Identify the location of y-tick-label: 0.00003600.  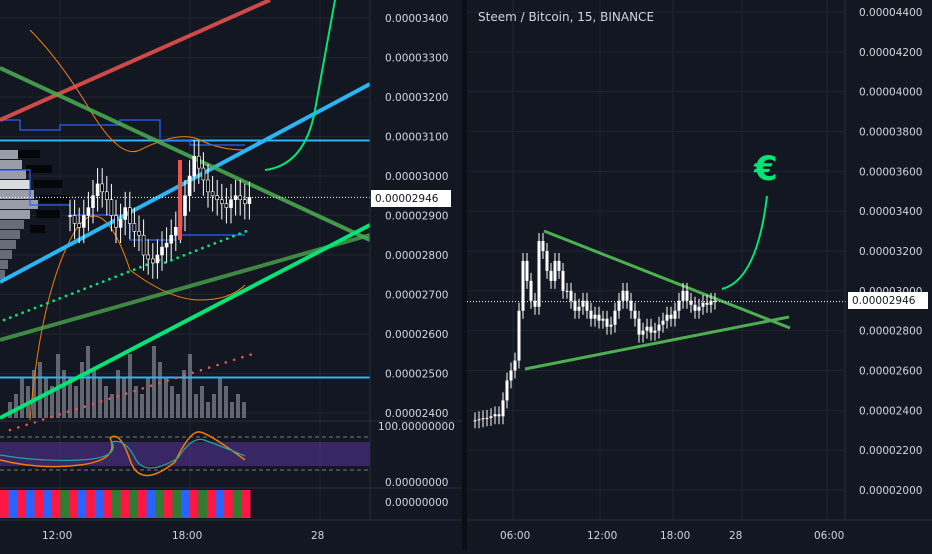
(890, 172).